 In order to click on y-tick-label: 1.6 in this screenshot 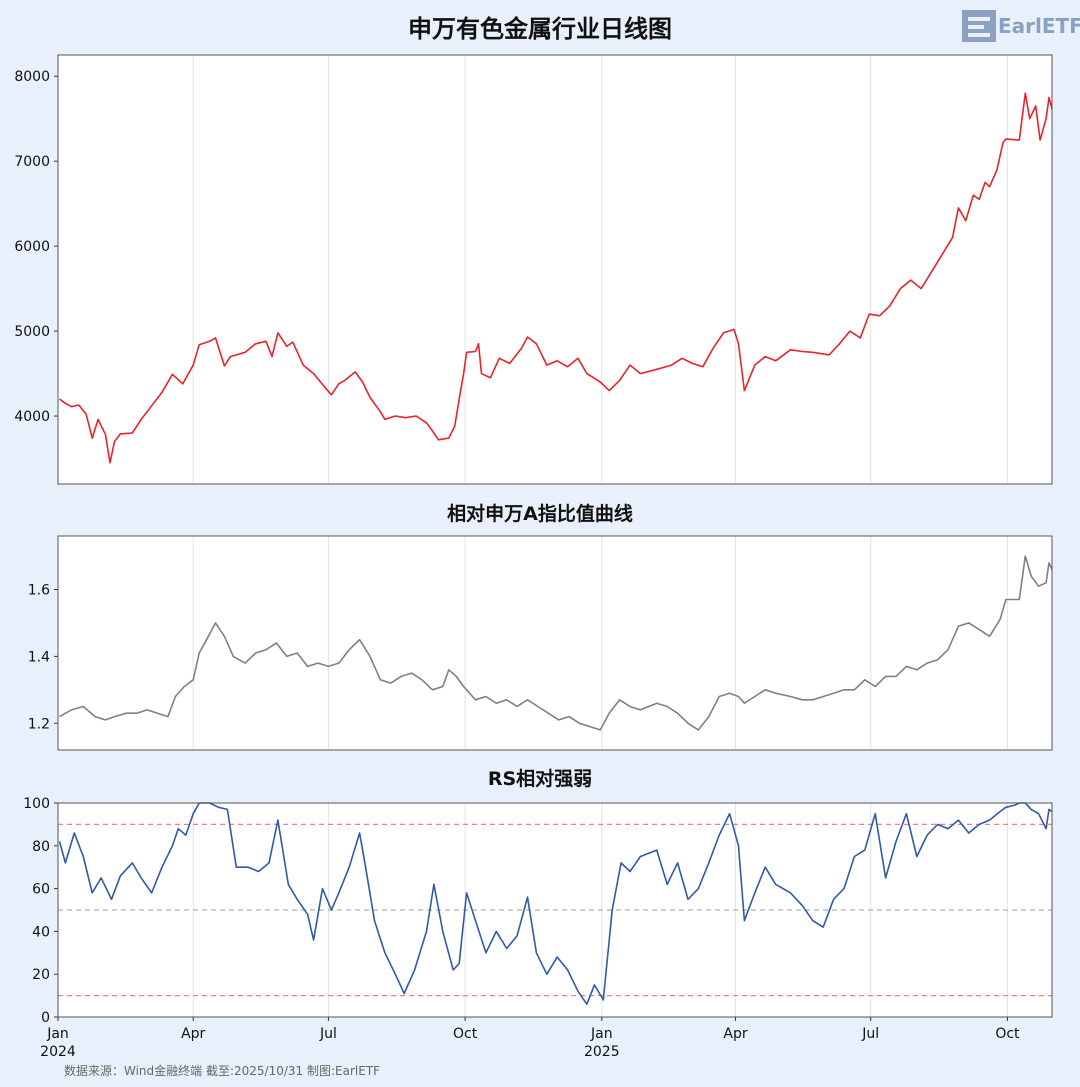, I will do `click(39, 591)`.